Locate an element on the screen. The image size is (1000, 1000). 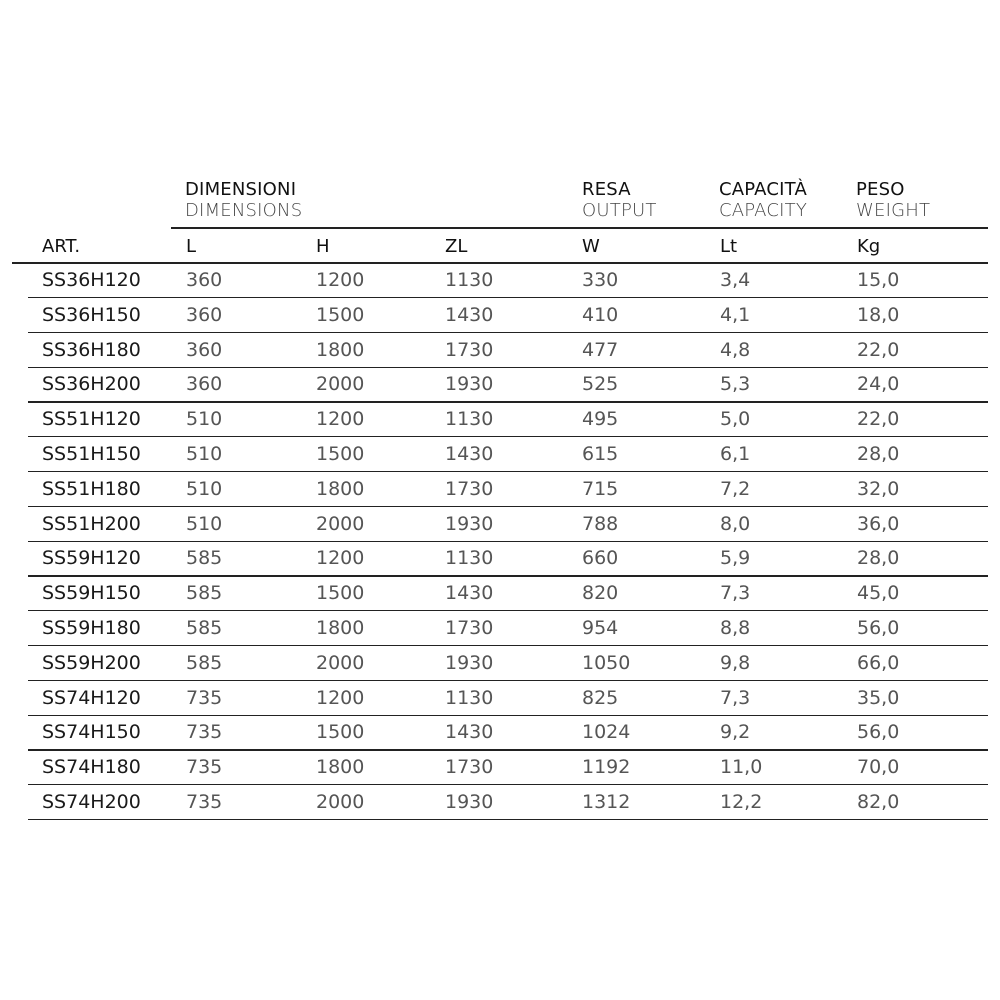
table-row: SS36H150 360 1500 1430 410 4,1 18,0 is located at coordinates (500, 316).